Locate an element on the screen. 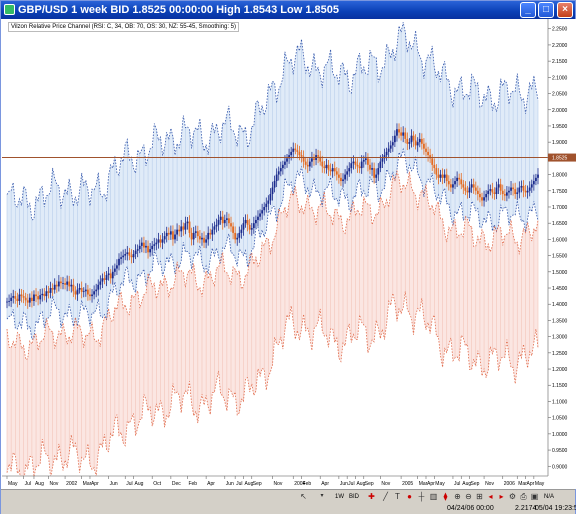 The height and width of the screenshot is (514, 576). camera-icon: ▣ is located at coordinates (534, 496).